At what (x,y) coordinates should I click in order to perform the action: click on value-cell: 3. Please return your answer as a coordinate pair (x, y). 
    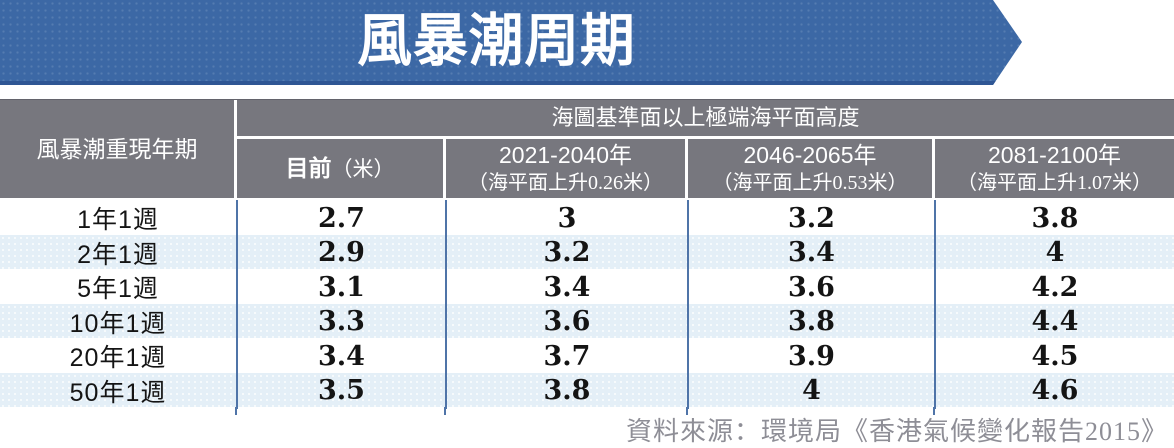
    Looking at the image, I should click on (566, 218).